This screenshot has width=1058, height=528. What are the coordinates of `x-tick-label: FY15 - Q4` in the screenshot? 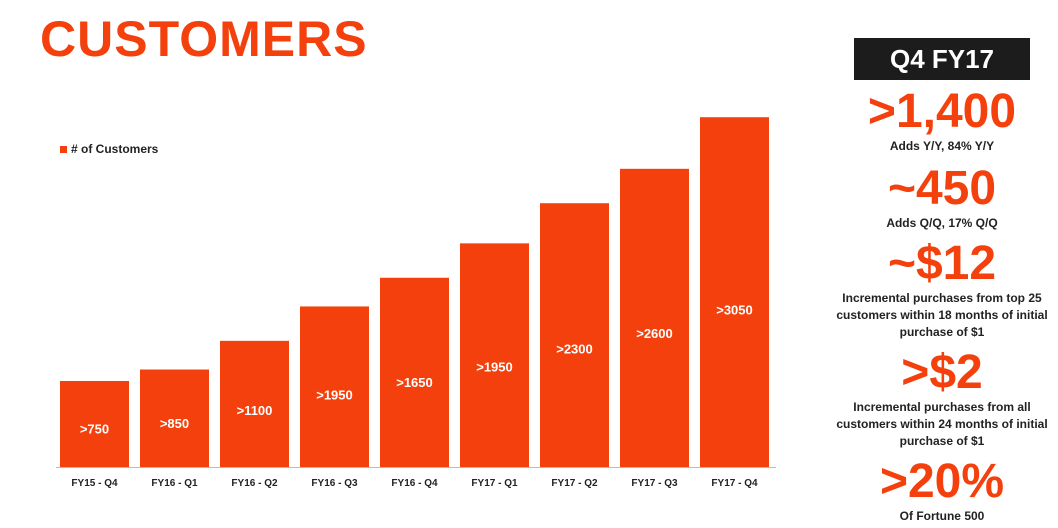 It's located at (94, 483).